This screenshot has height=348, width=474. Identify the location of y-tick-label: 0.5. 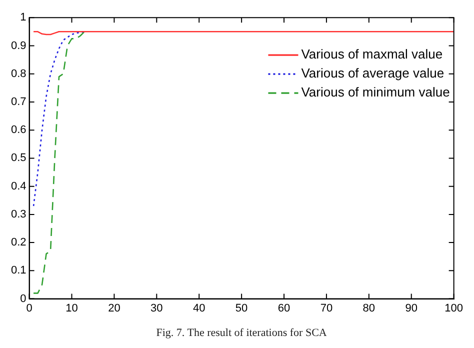
(18, 158).